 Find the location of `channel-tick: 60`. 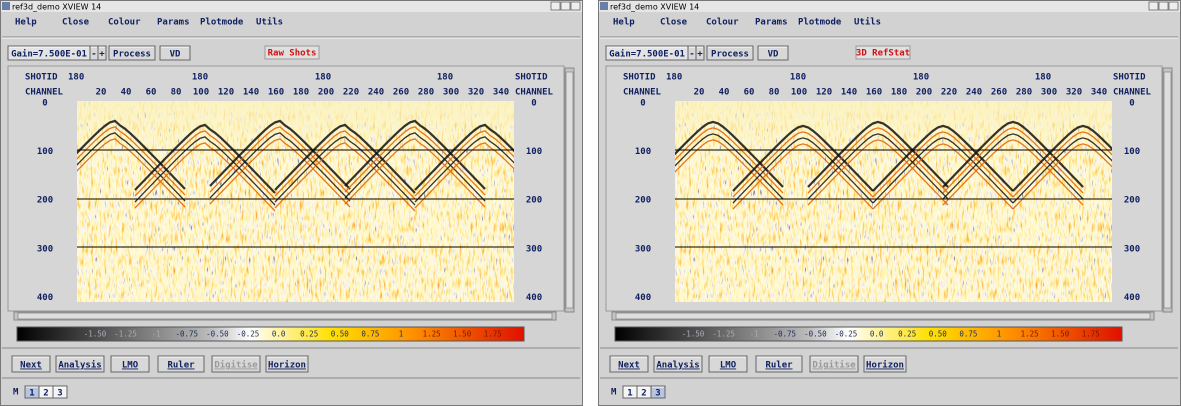

channel-tick: 60 is located at coordinates (749, 93).